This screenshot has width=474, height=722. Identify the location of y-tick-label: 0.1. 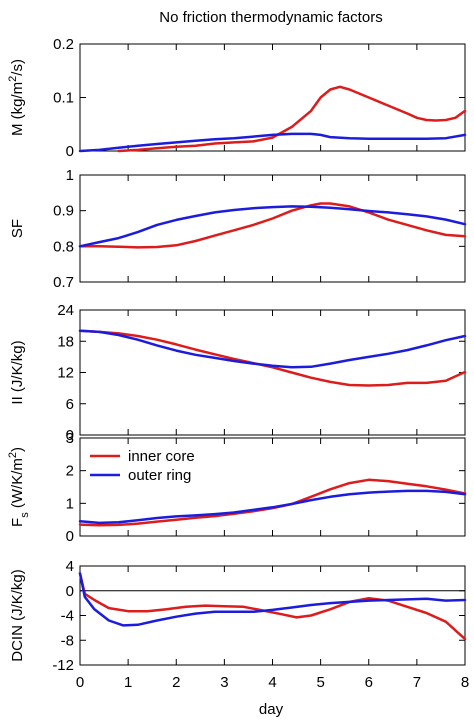
(63, 98).